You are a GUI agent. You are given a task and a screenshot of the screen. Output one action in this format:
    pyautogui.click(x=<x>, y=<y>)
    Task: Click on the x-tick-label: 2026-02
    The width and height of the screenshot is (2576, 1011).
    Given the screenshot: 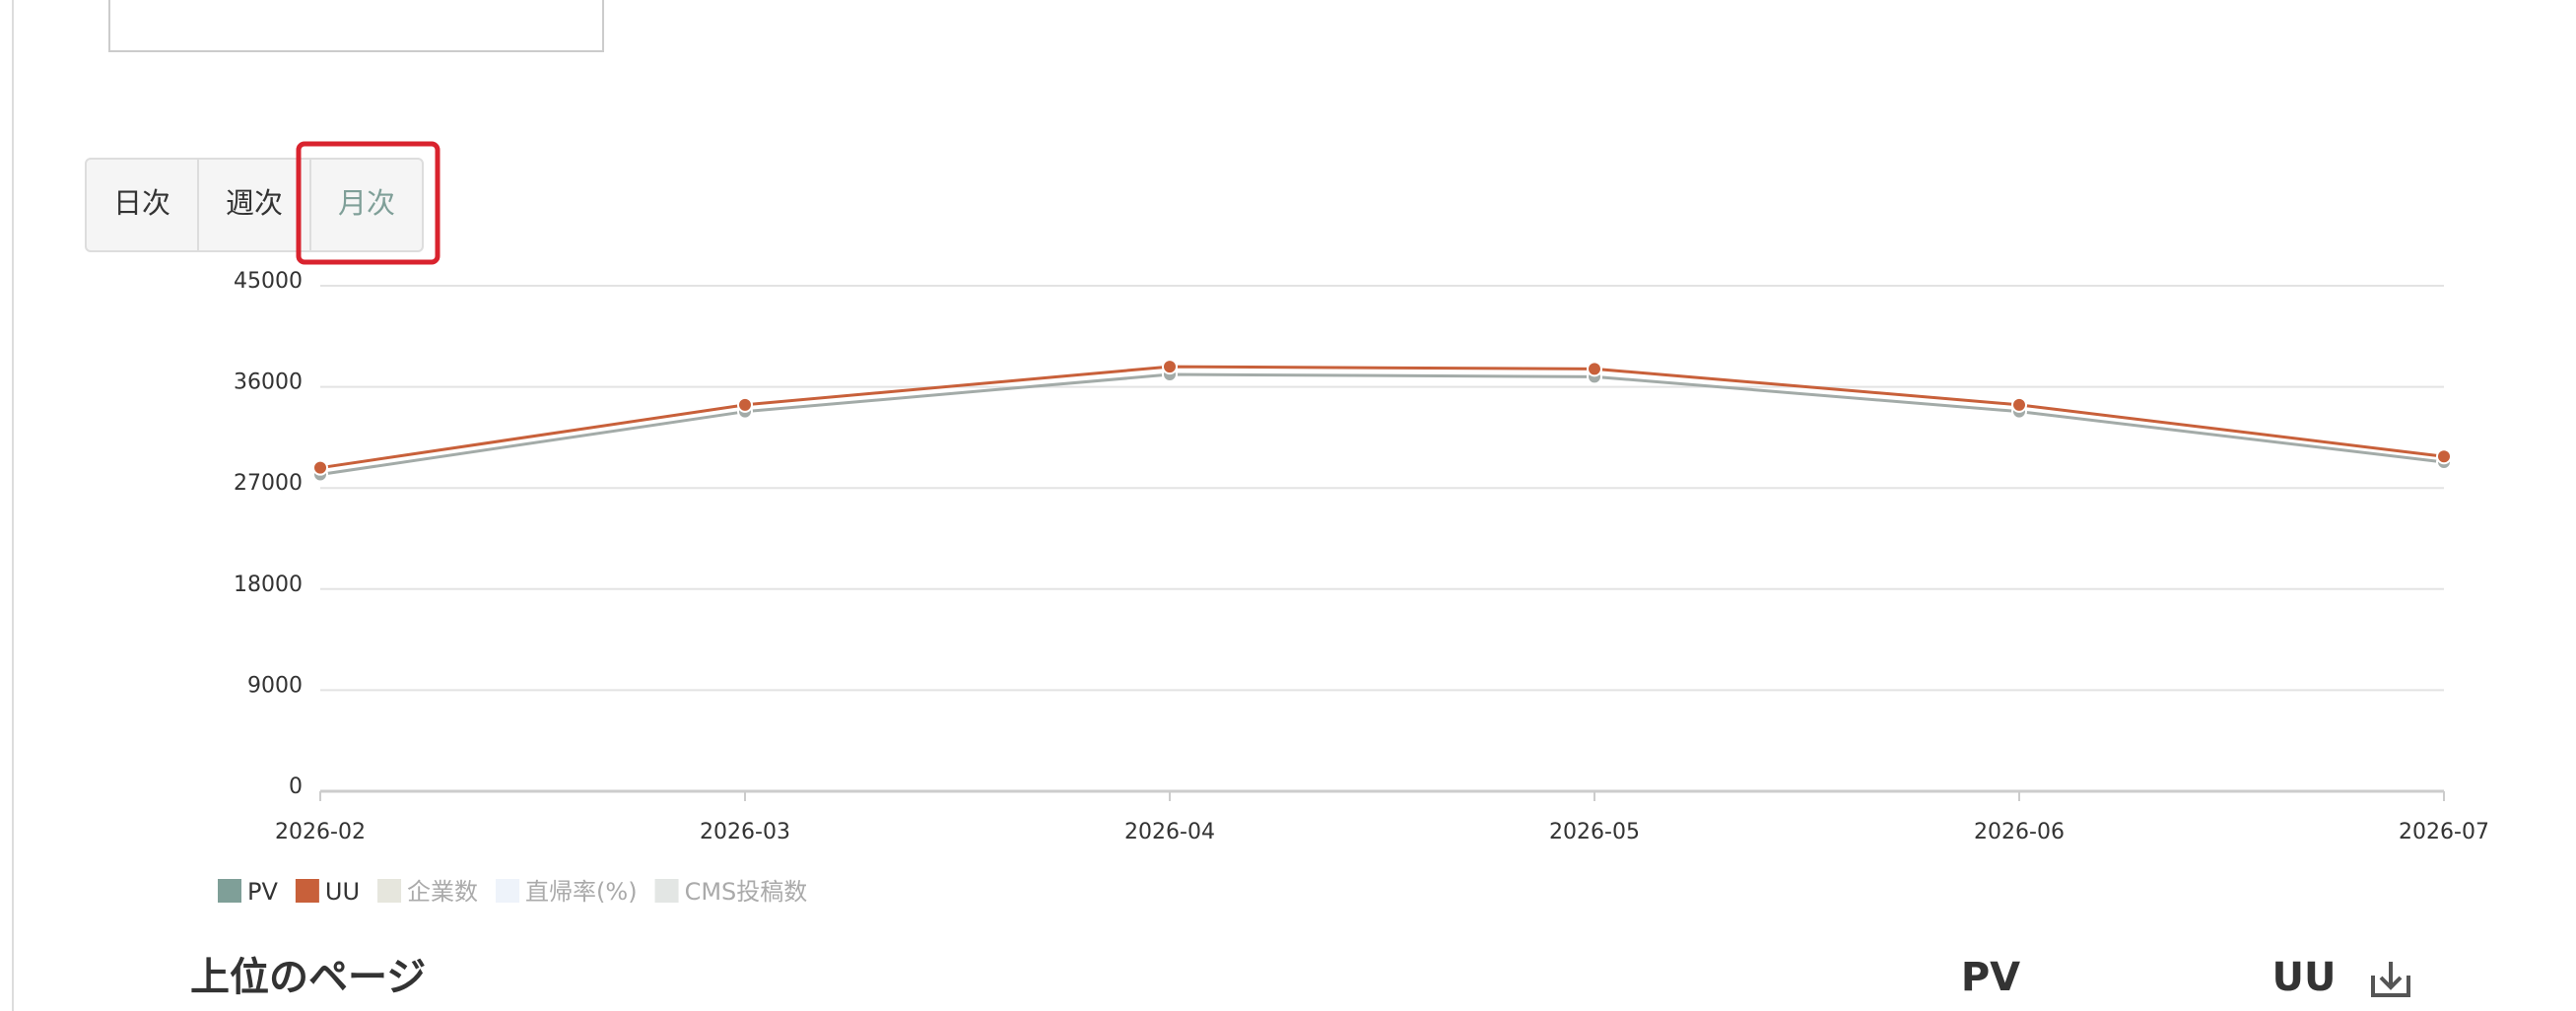 What is the action you would take?
    pyautogui.click(x=320, y=832)
    